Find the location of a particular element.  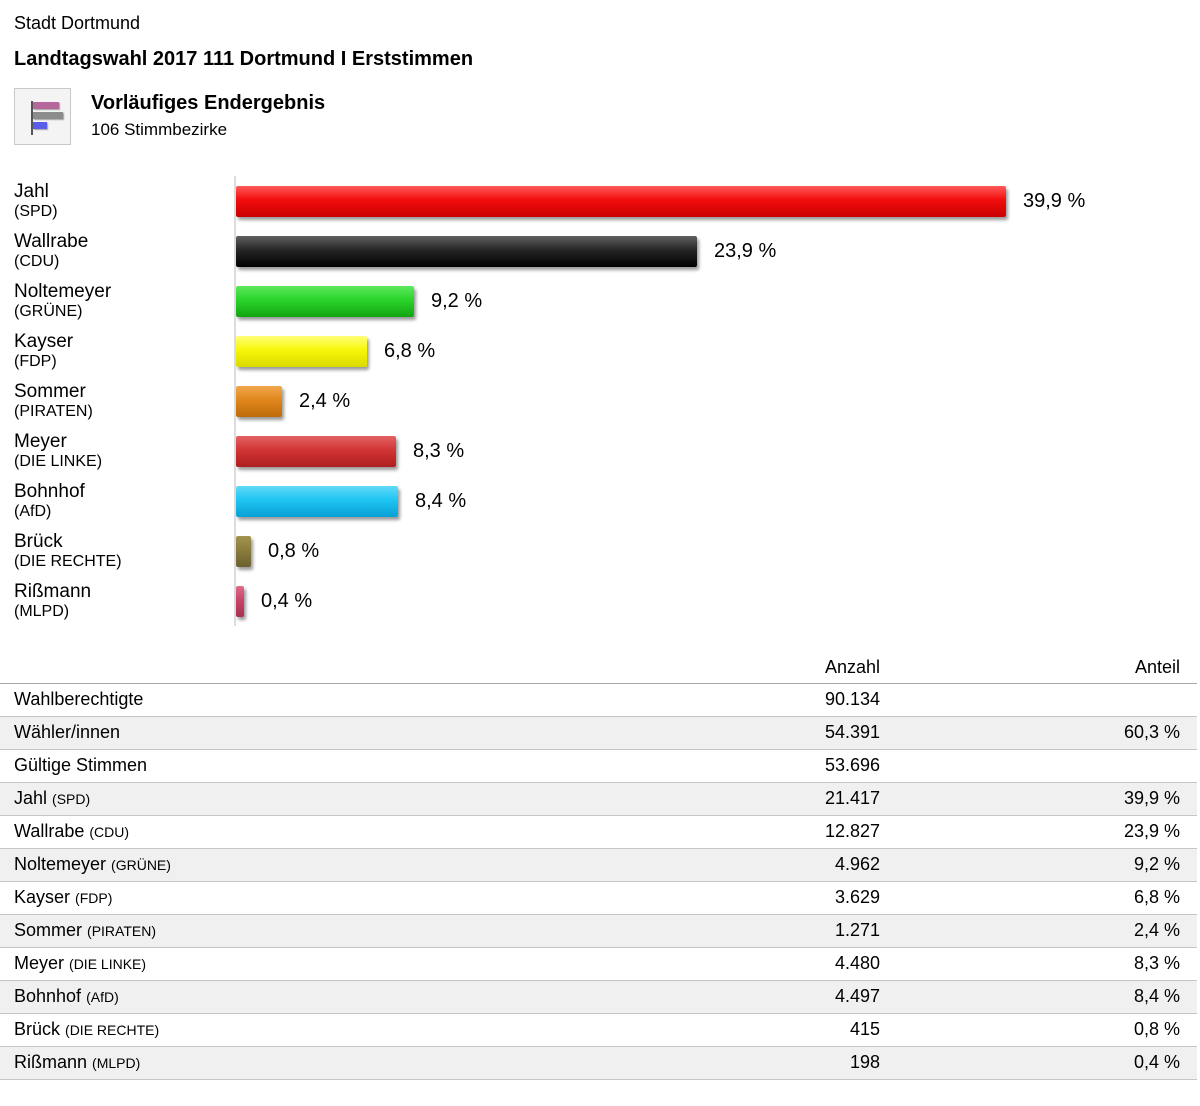

row-anteil: 6,8 % is located at coordinates (1038, 898).